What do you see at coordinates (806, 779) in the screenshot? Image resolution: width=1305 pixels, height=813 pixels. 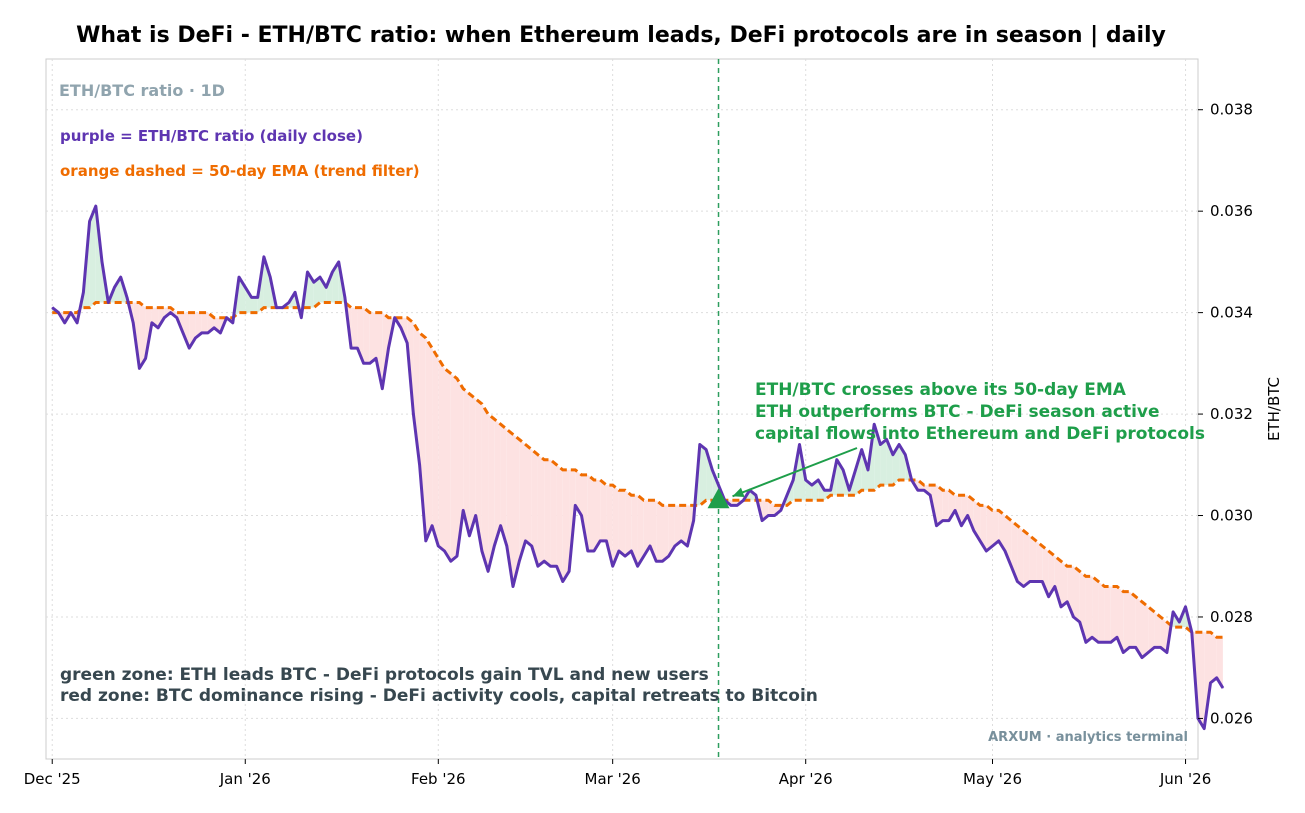 I see `x-tick-label: Apr '26` at bounding box center [806, 779].